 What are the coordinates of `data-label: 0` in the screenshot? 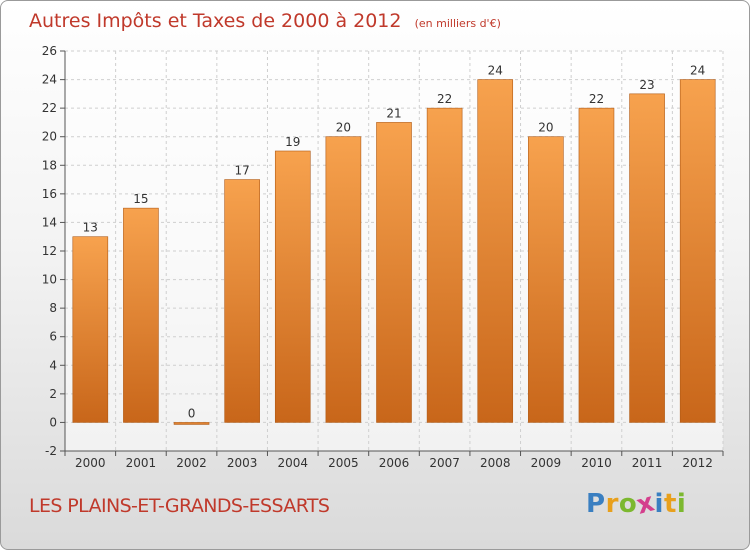 It's located at (192, 413).